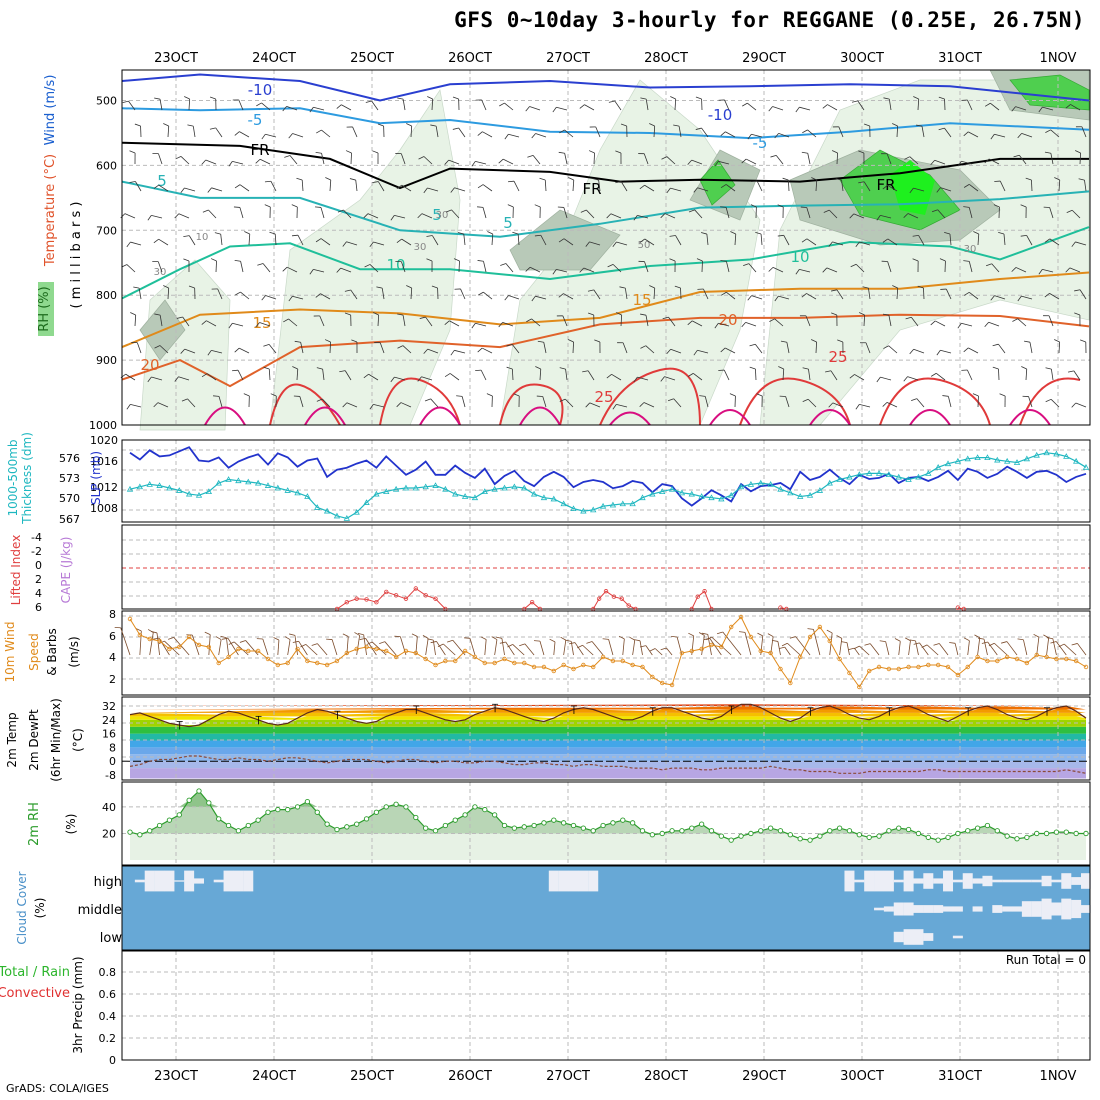 Image resolution: width=1100 pixels, height=1100 pixels. Describe the element at coordinates (617, 567) in the screenshot. I see `cape-grid` at that location.